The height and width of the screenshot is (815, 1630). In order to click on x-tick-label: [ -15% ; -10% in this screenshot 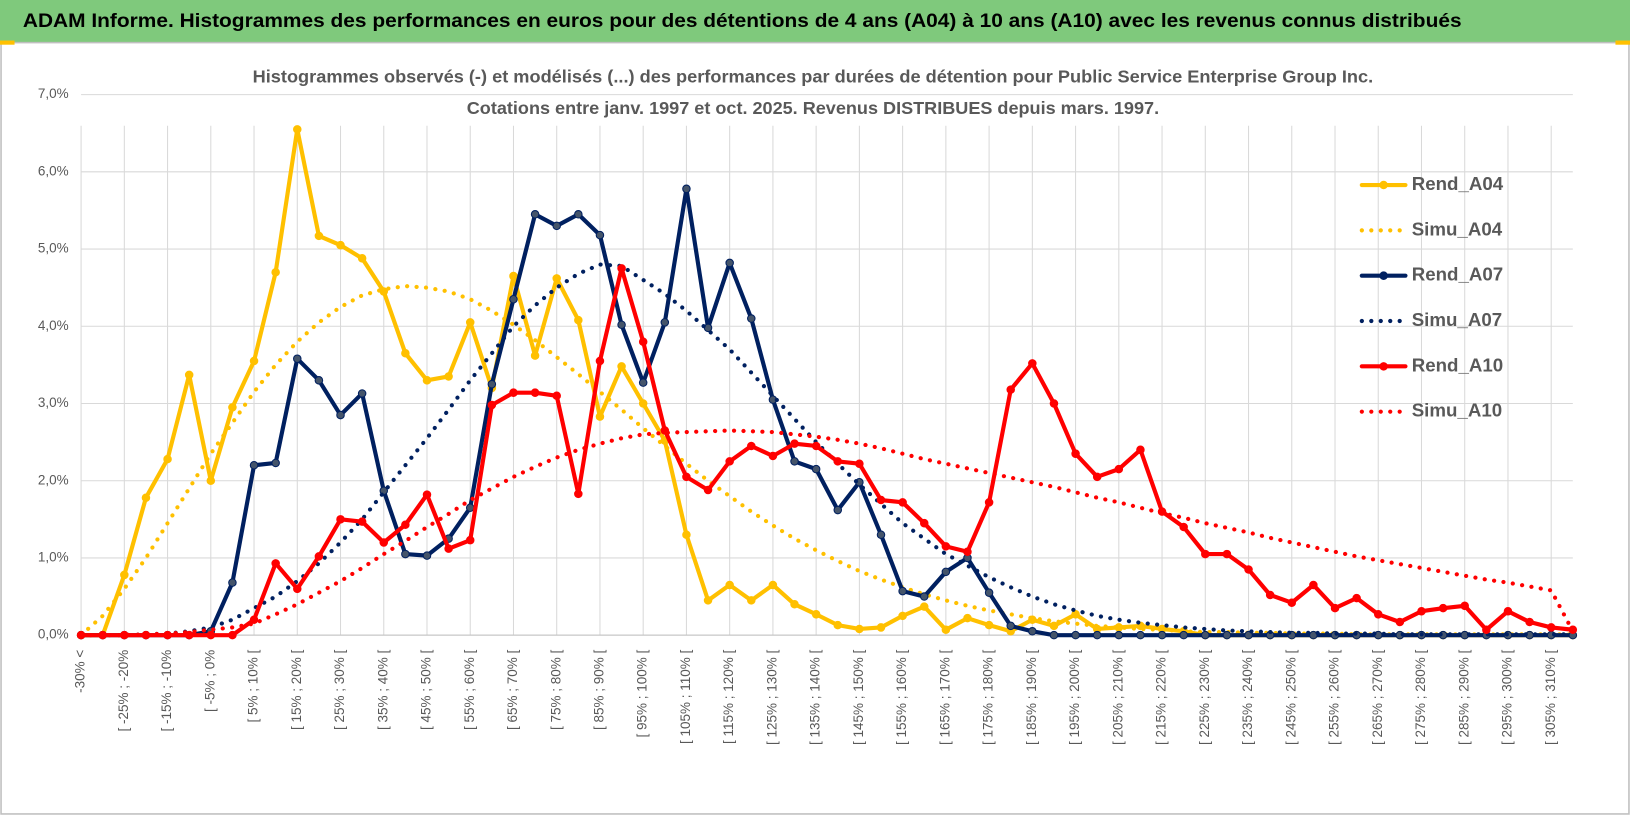, I will do `click(166, 691)`.